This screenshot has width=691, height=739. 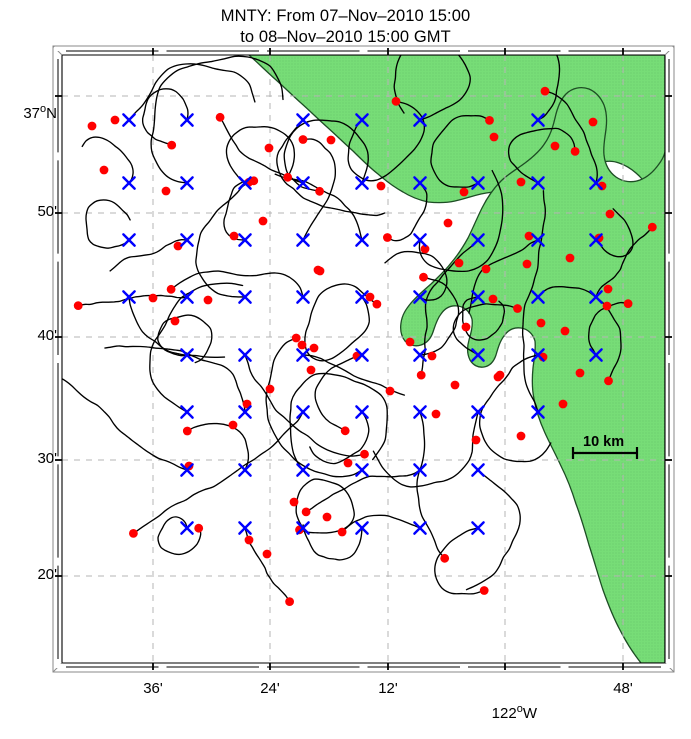 What do you see at coordinates (47, 458) in the screenshot?
I see `y-tick-label-30: 30'` at bounding box center [47, 458].